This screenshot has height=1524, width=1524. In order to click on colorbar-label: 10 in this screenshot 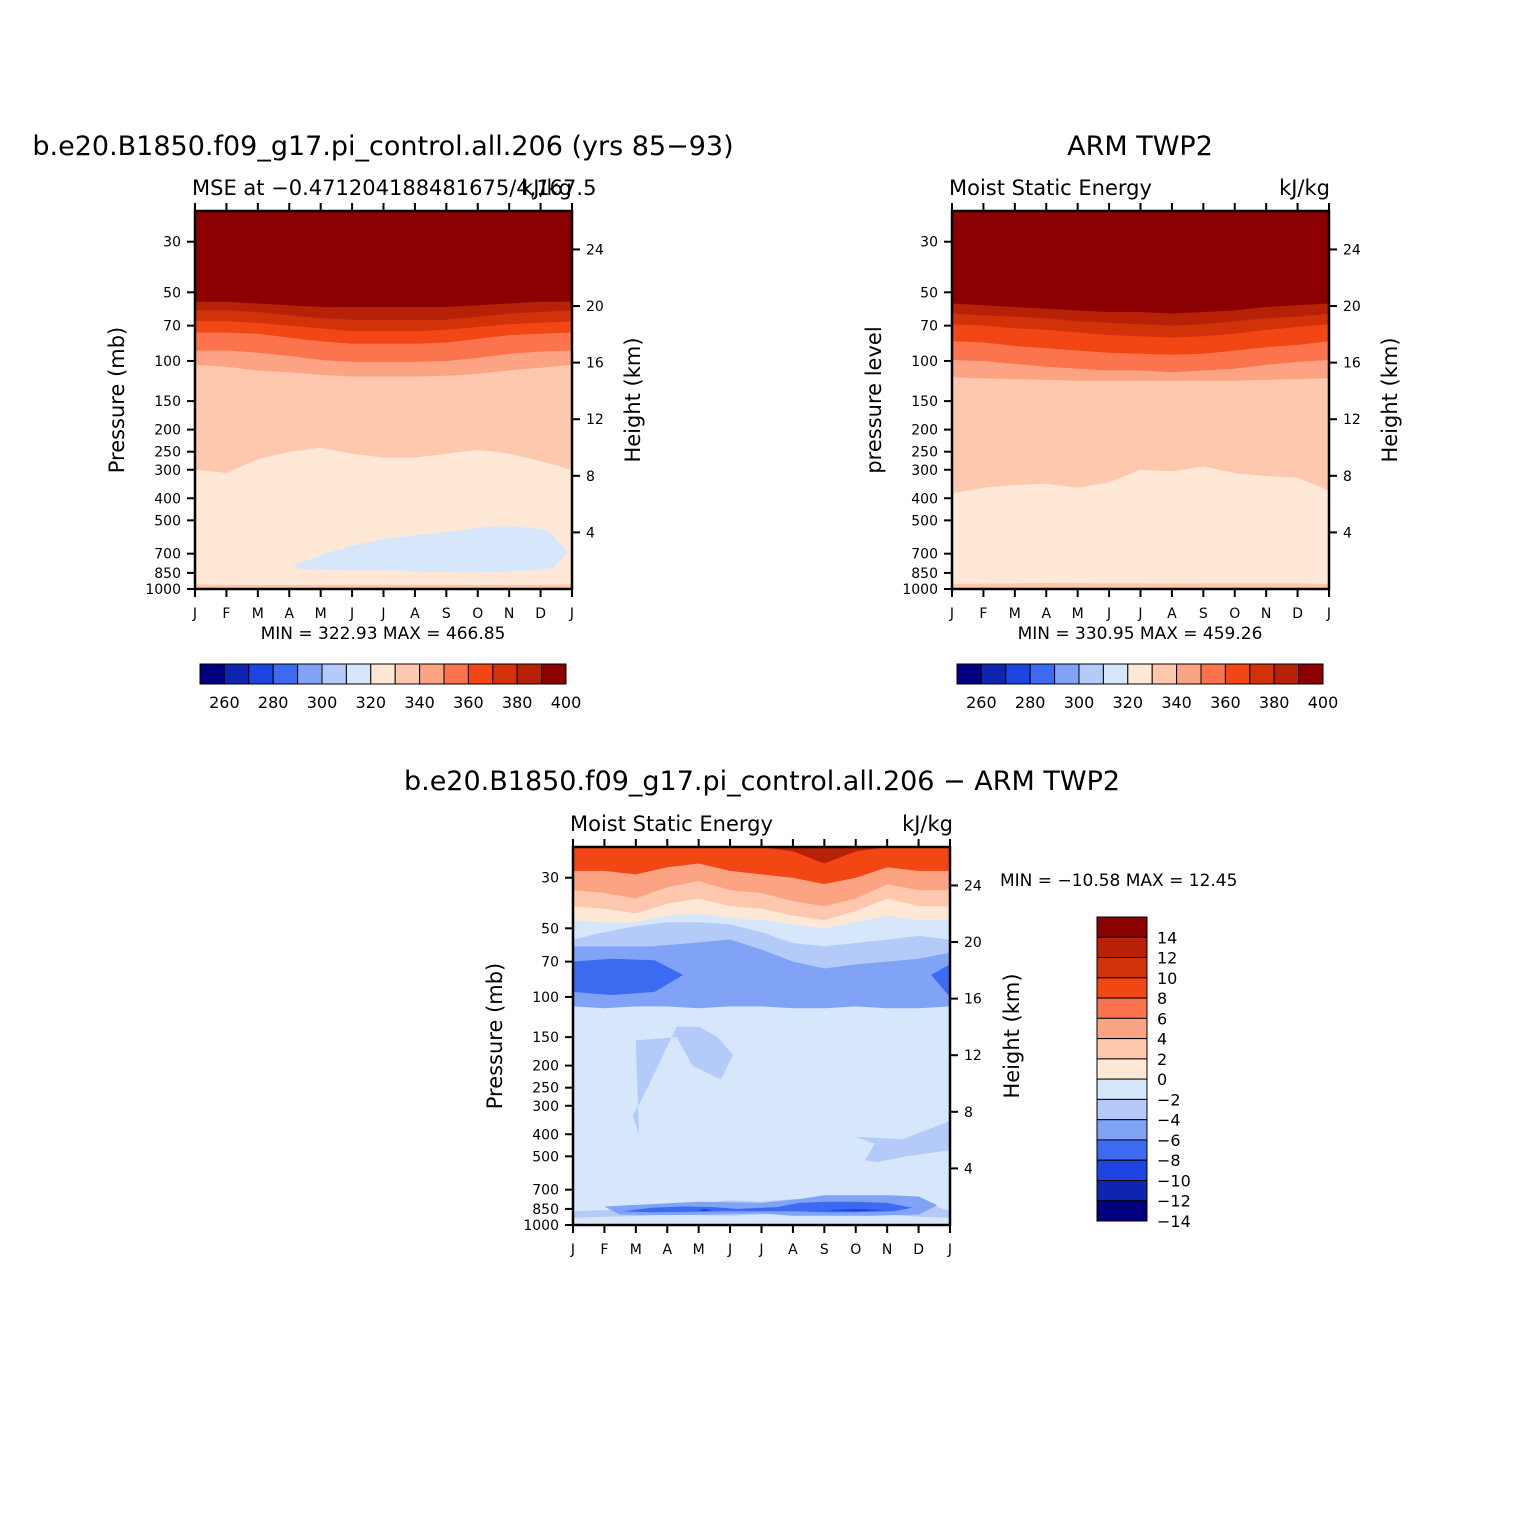, I will do `click(1167, 978)`.